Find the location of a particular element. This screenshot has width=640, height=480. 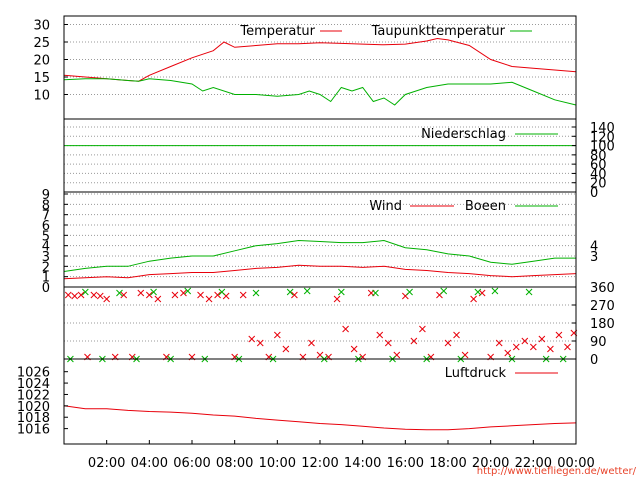

legend-label-temperatur: Temperatur is located at coordinates (277, 31).